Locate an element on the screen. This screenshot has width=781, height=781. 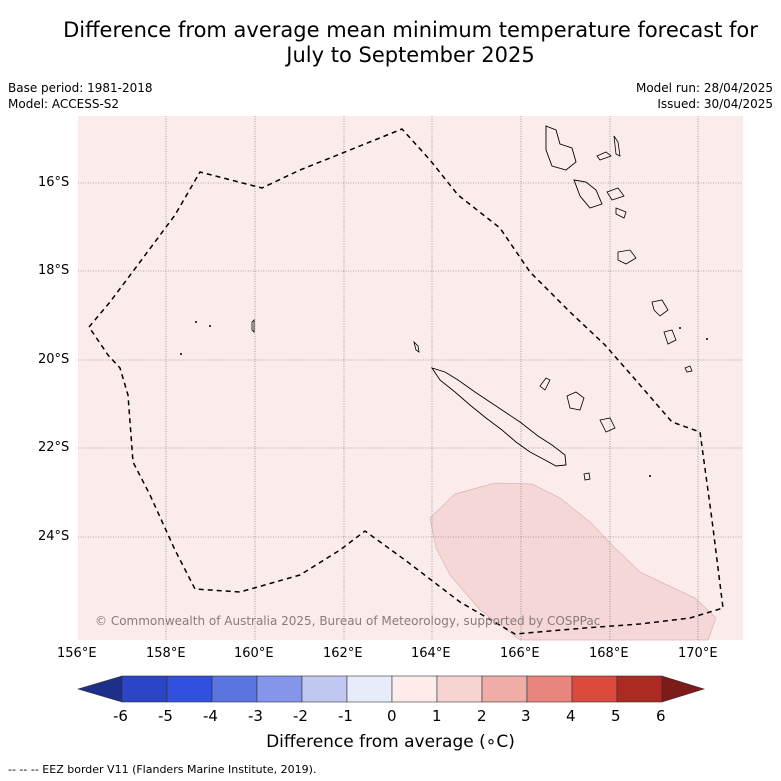
colorbar-tick: 4 is located at coordinates (571, 716).